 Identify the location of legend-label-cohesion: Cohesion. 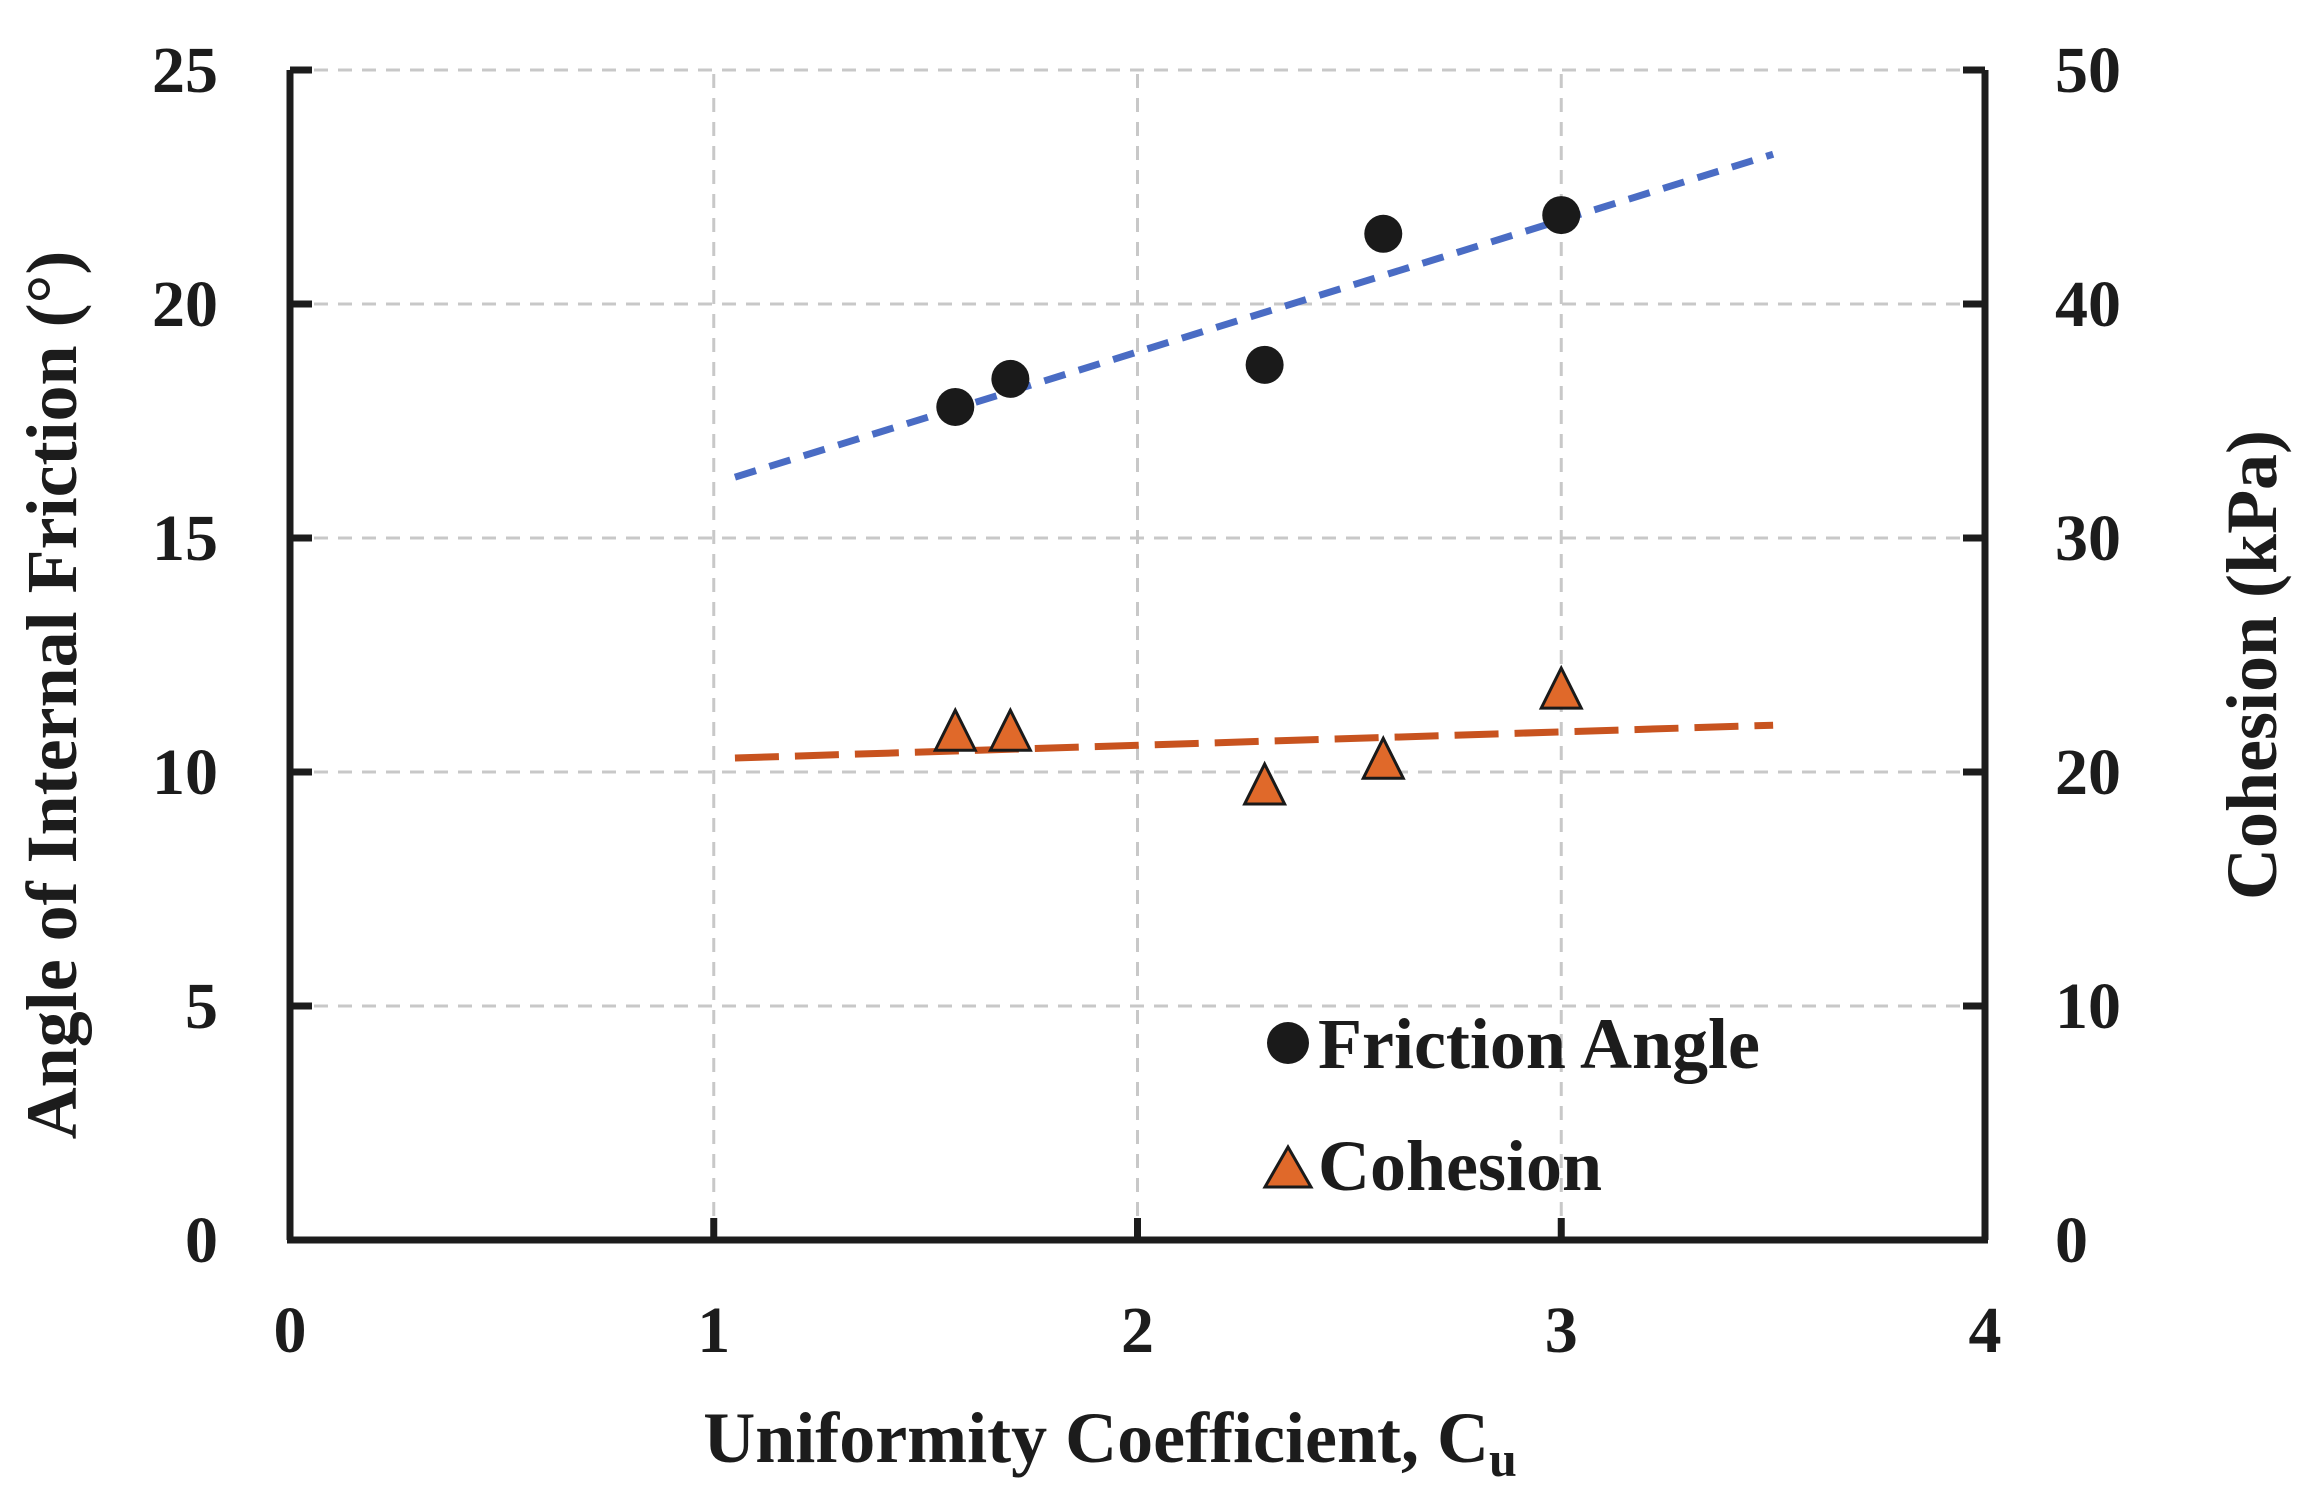
(1460, 1166).